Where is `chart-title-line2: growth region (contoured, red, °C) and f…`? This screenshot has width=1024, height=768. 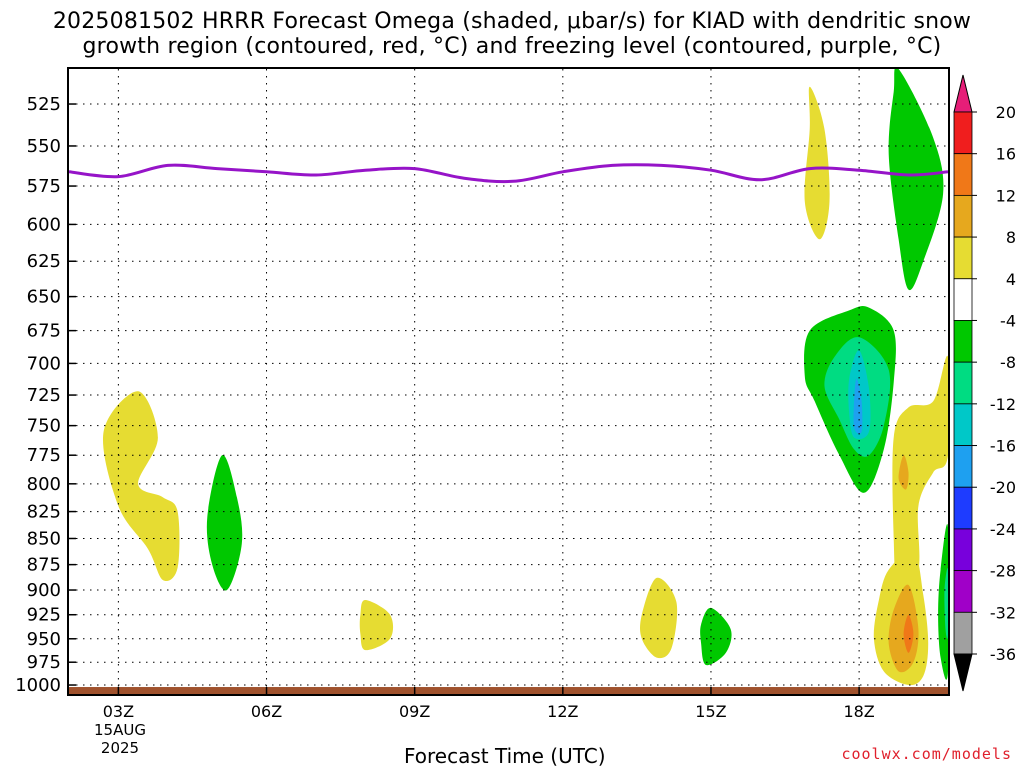 chart-title-line2: growth region (contoured, red, °C) and f… is located at coordinates (512, 46).